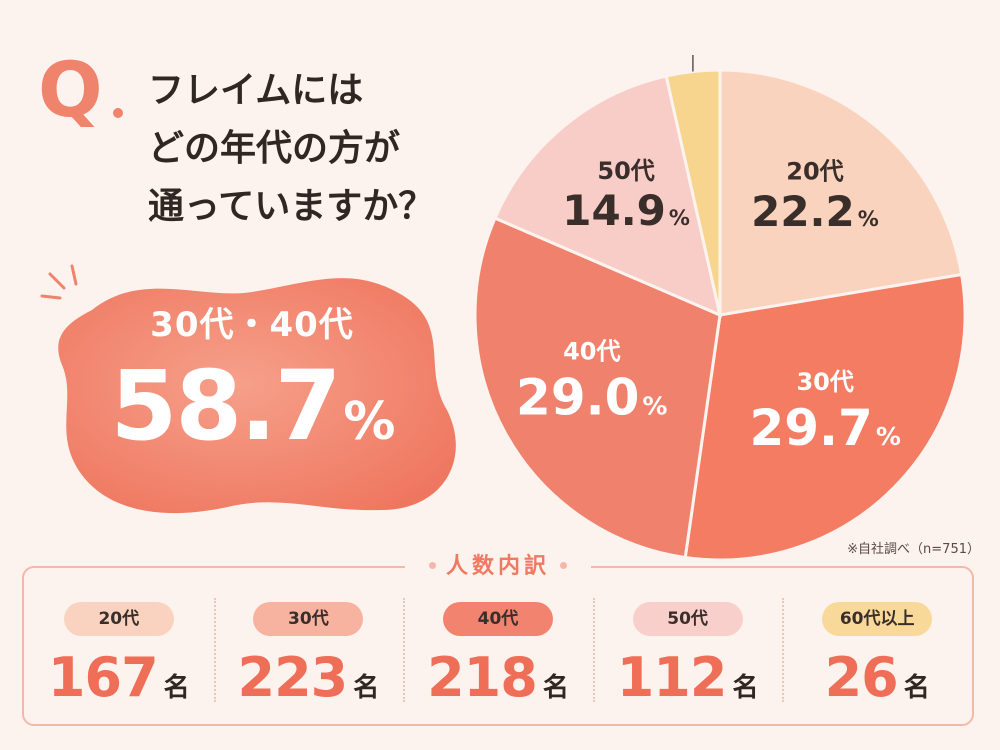 The height and width of the screenshot is (750, 1000). I want to click on count: 167 名, so click(119, 678).